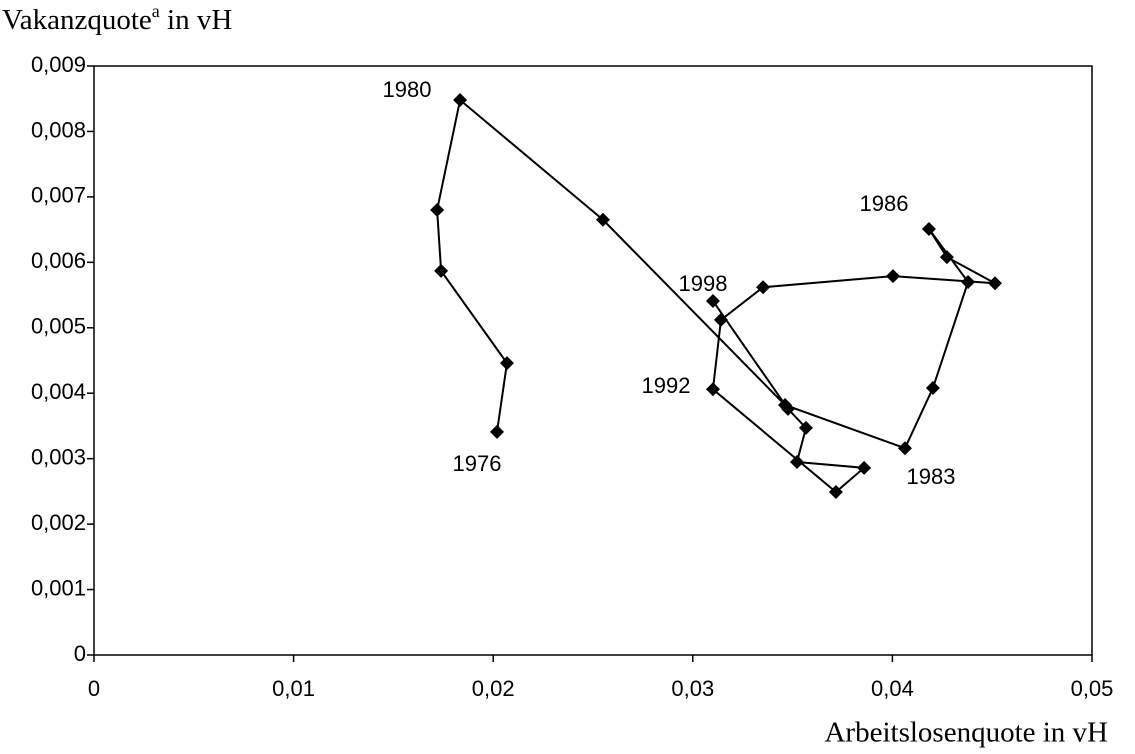  Describe the element at coordinates (80, 653) in the screenshot. I see `y-tick-label: 0` at that location.